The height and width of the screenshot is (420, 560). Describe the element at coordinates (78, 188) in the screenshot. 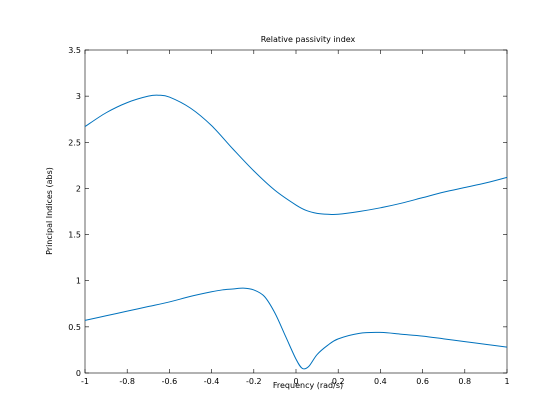

I see `y-tick-label: 2` at that location.